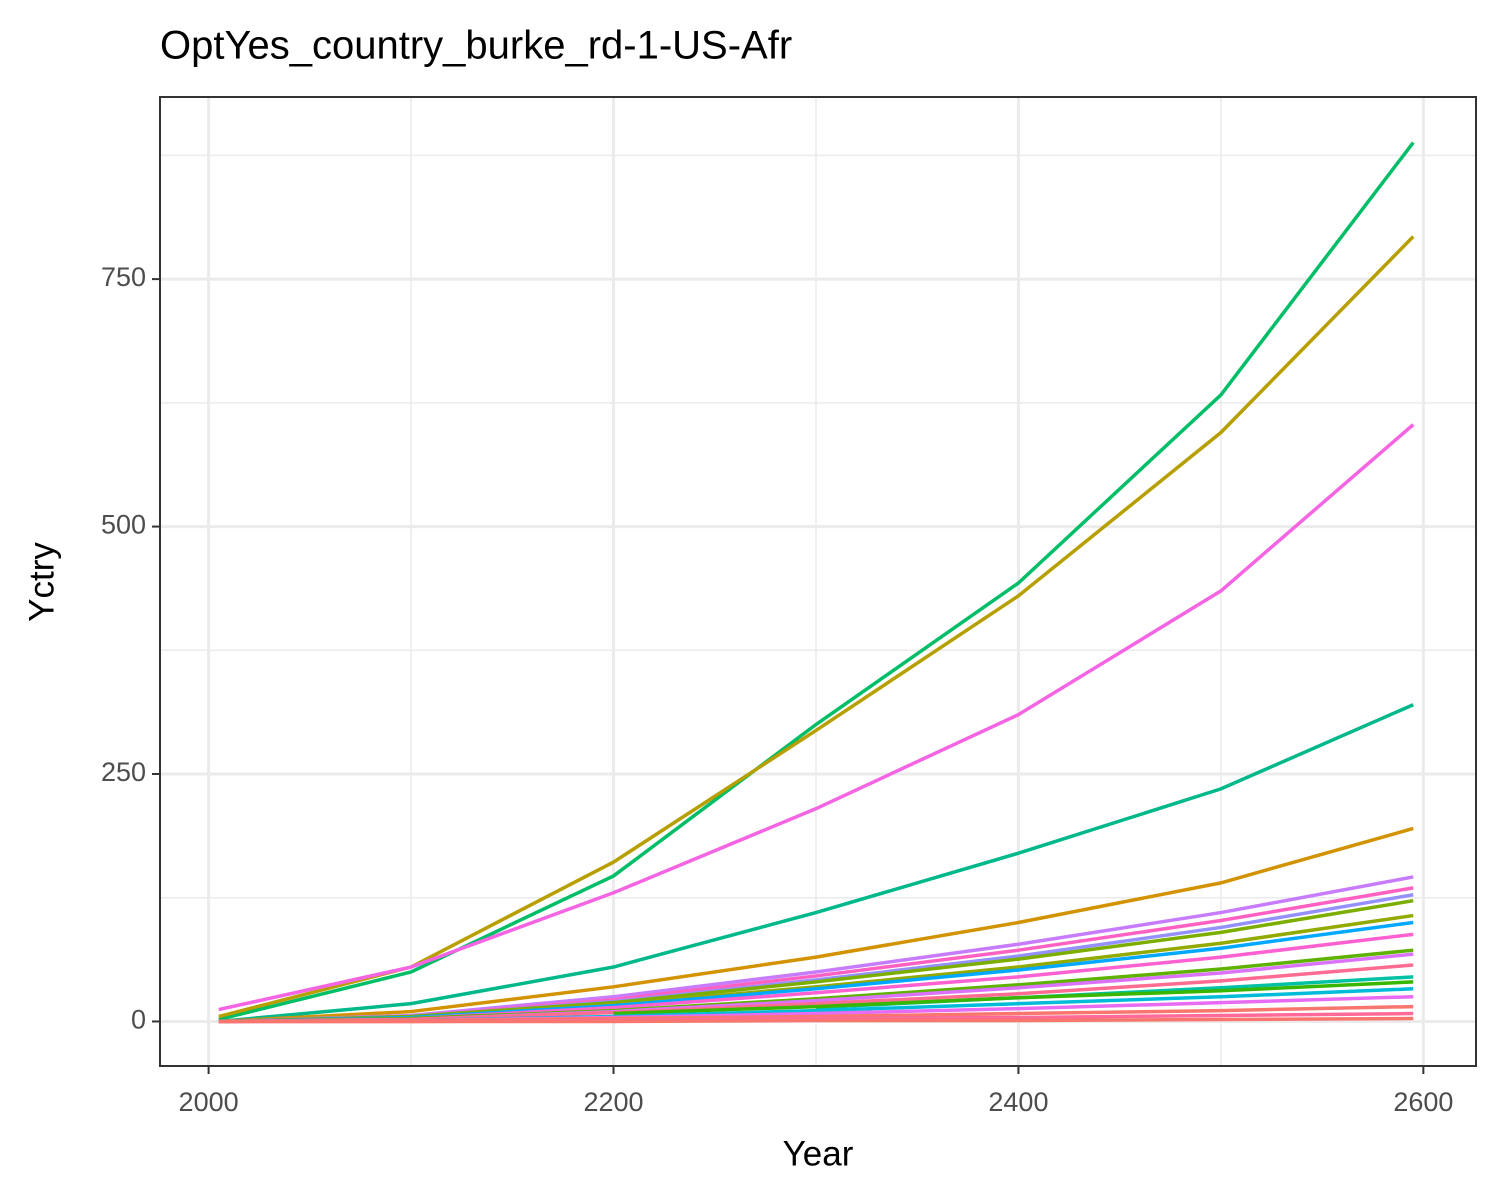  What do you see at coordinates (138, 1020) in the screenshot?
I see `y-tick-label: 0` at bounding box center [138, 1020].